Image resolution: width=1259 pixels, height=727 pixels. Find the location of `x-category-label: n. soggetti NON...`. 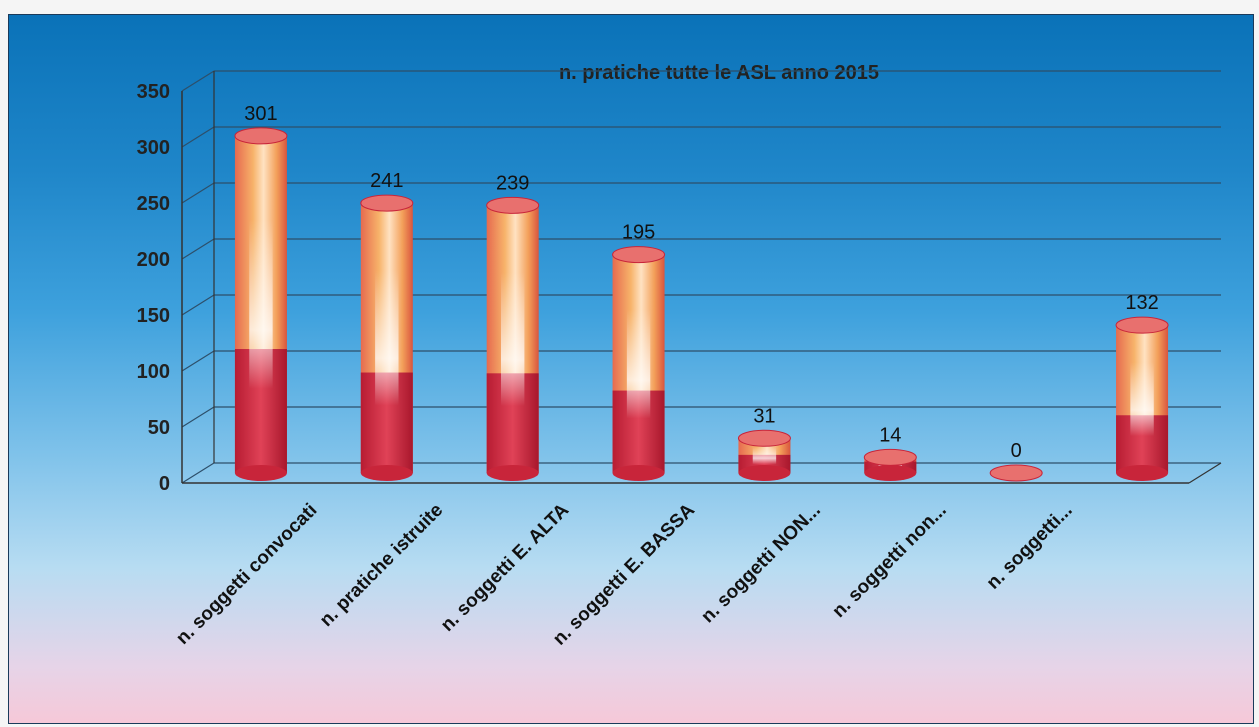

x-category-label: n. soggetti NON... is located at coordinates (761, 564).